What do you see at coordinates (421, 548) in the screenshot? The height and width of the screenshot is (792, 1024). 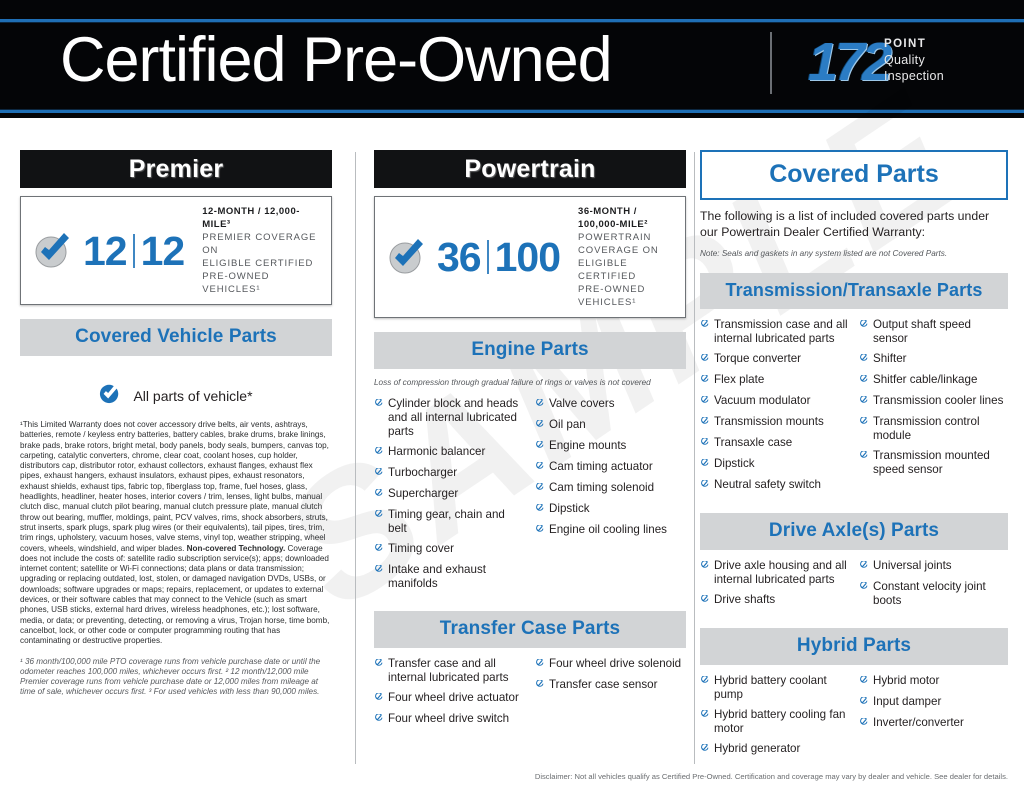 I see `list-item-label: Timing cover` at bounding box center [421, 548].